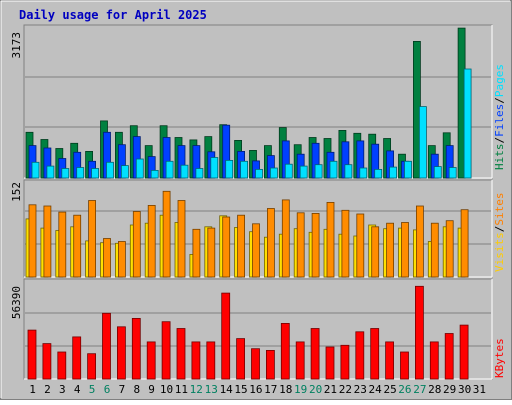  Describe the element at coordinates (300, 389) in the screenshot. I see `x-tick-day-19: 19` at that location.